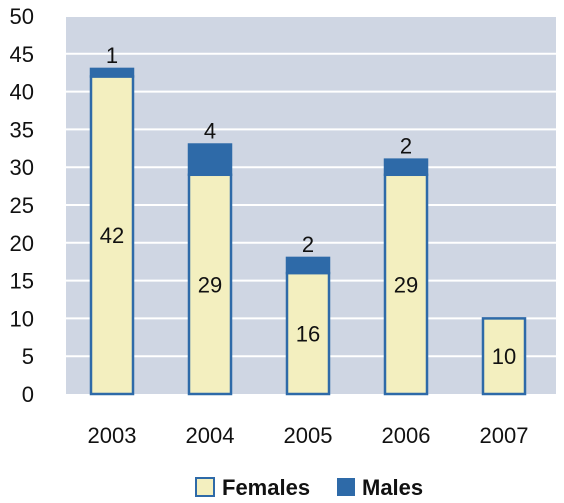 Image resolution: width=564 pixels, height=503 pixels. Describe the element at coordinates (22, 54) in the screenshot. I see `y-tick-label: 45` at that location.